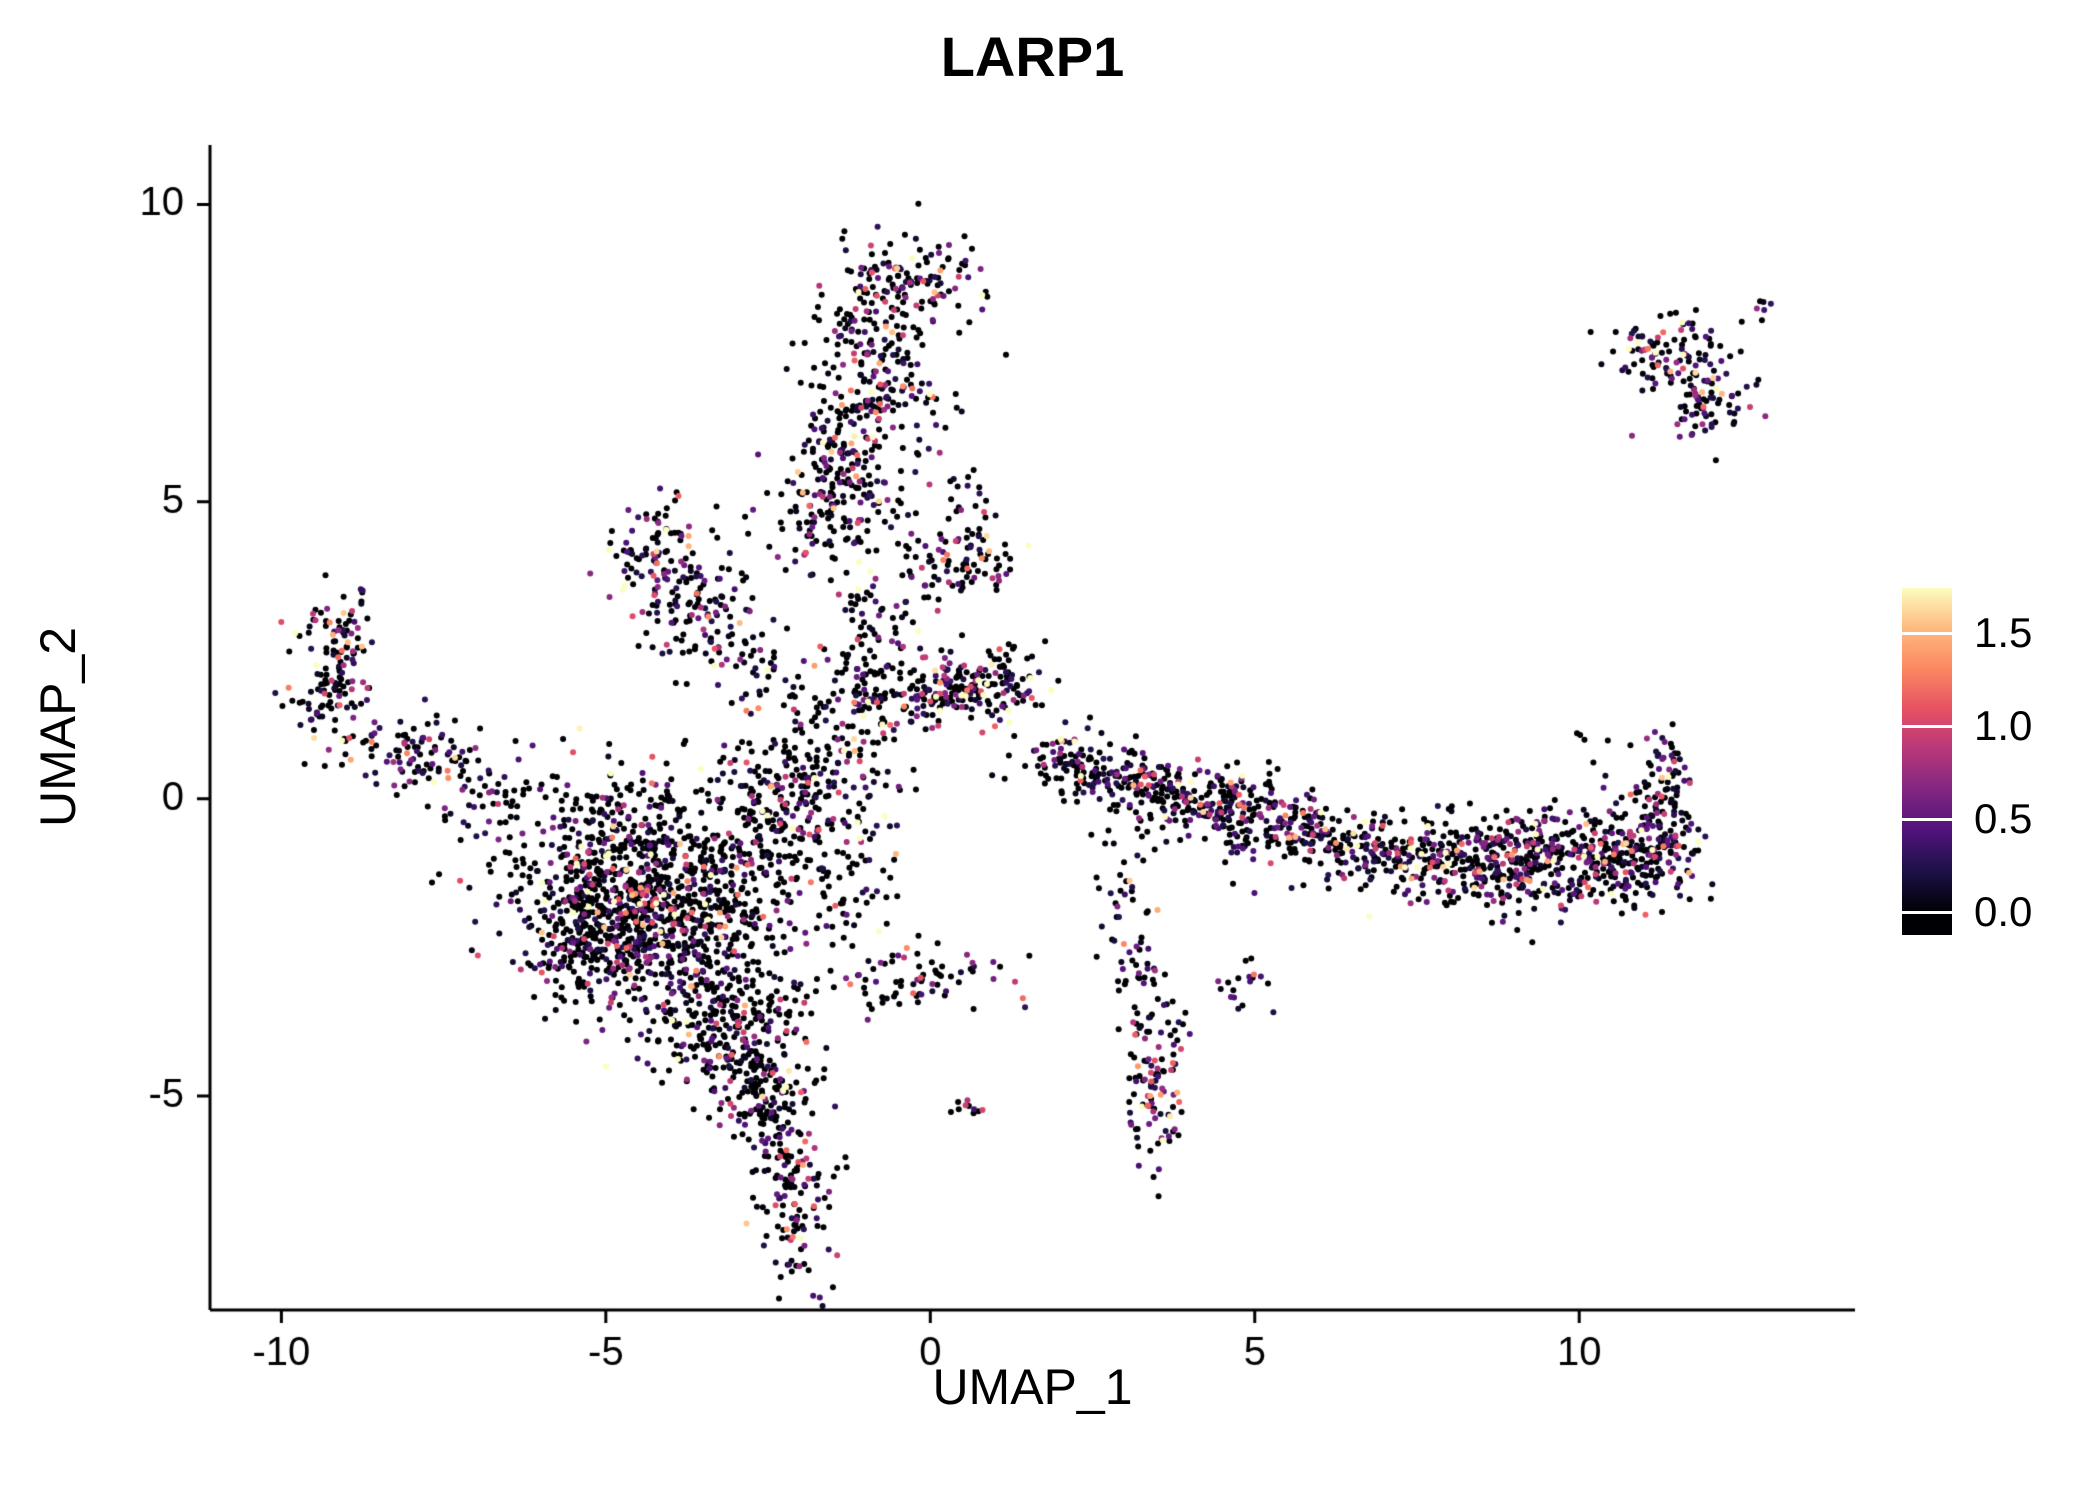  I want to click on x-axis-title: UMAP_1, so click(1032, 1387).